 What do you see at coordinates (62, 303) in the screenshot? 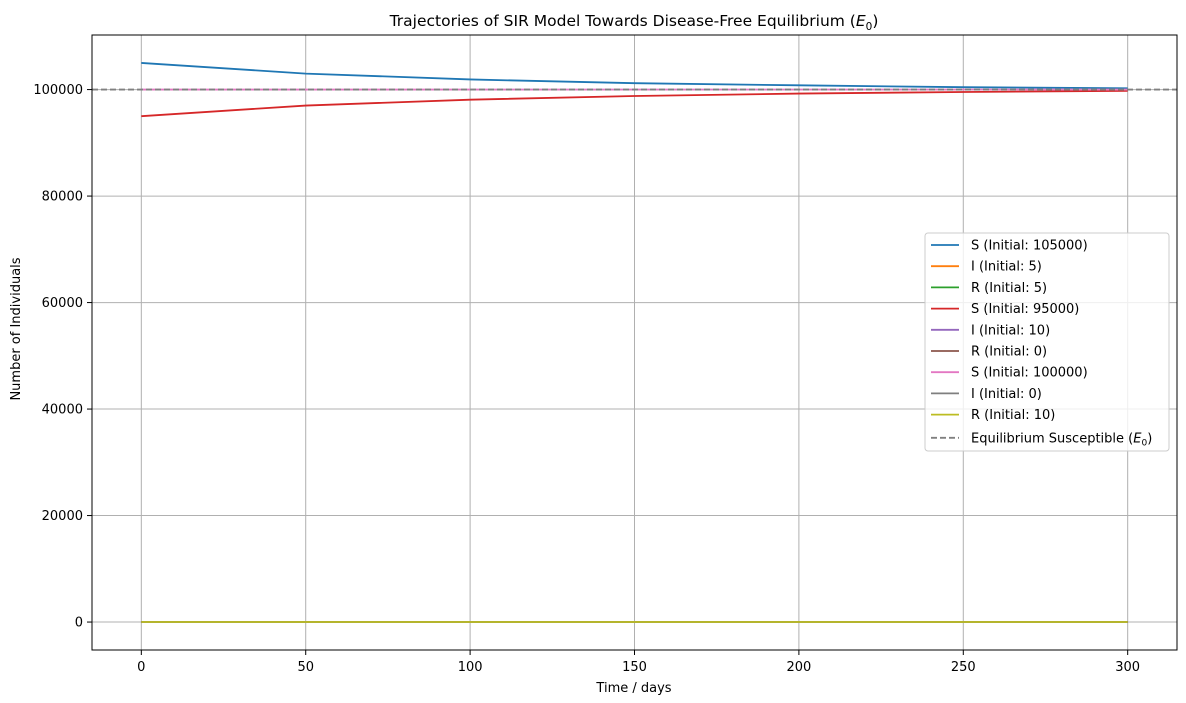
I see `y-tick-label: 60000` at bounding box center [62, 303].